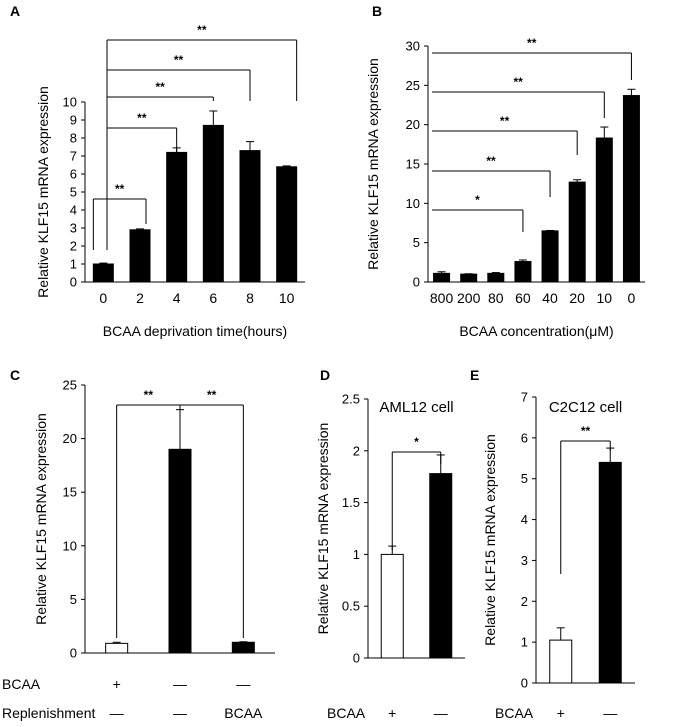 The height and width of the screenshot is (727, 680). I want to click on x-tick-label: 10, so click(605, 298).